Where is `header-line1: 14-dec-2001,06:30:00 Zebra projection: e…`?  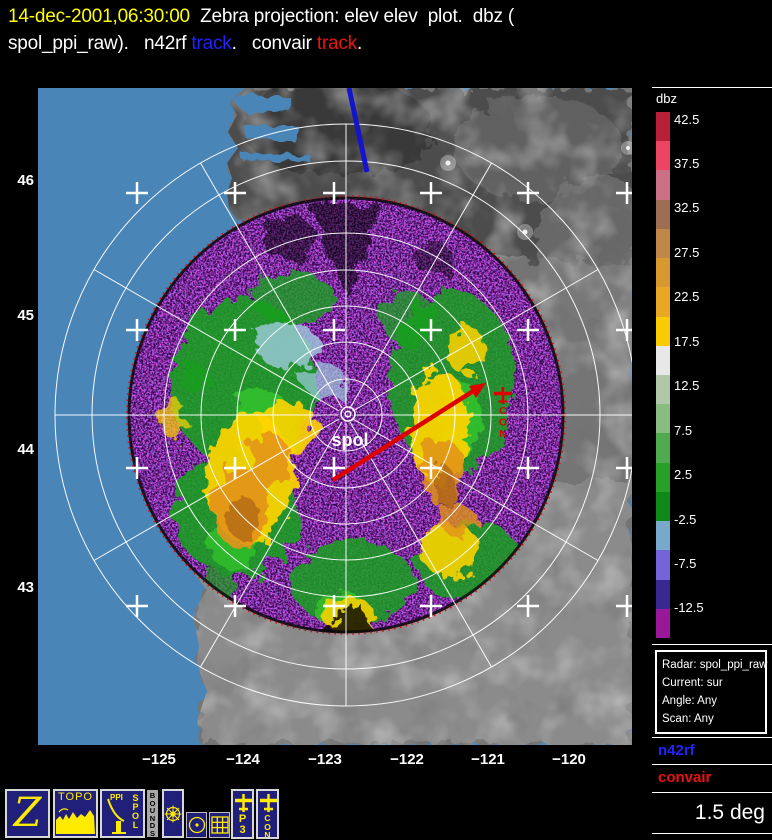
header-line1: 14-dec-2001,06:30:00 Zebra projection: e… is located at coordinates (261, 17).